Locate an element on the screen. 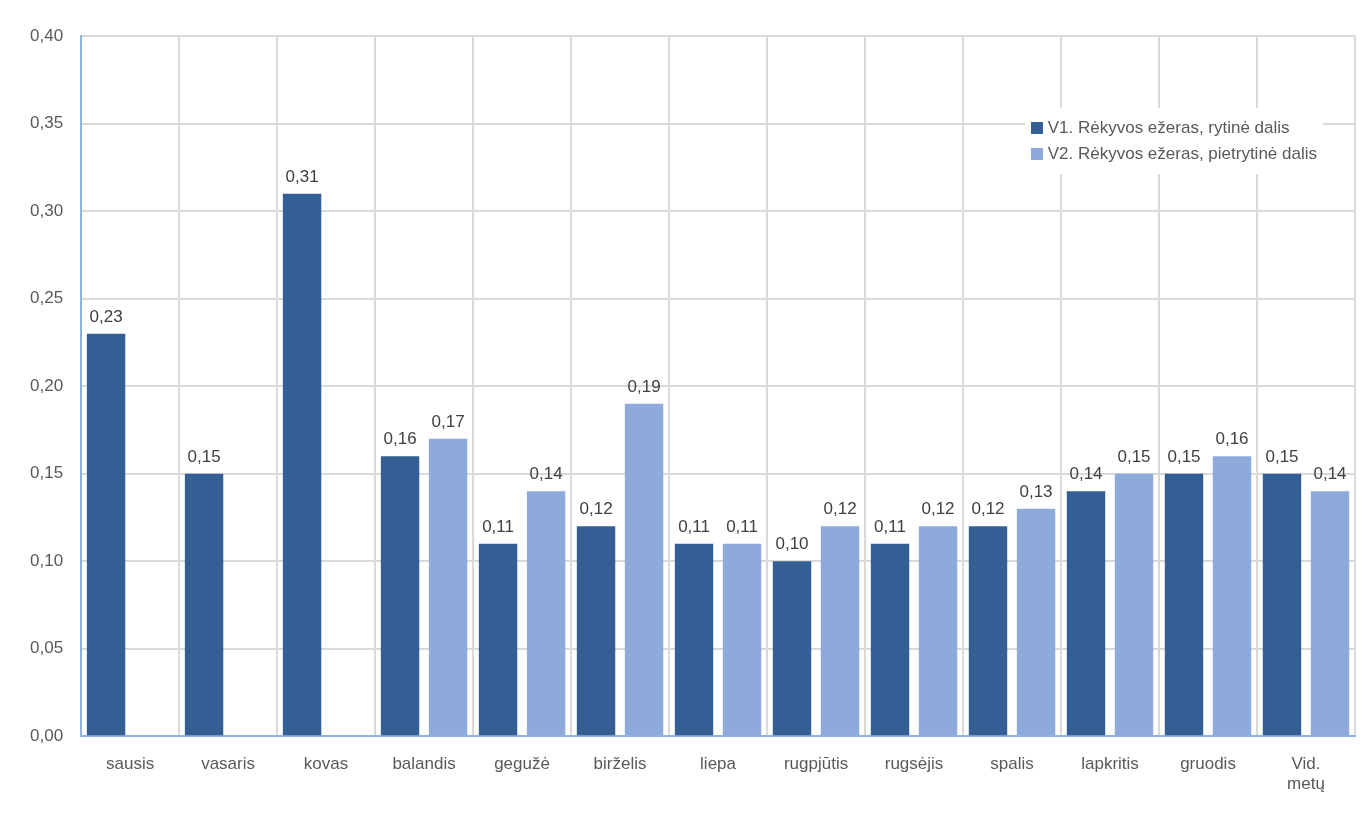 This screenshot has height=823, width=1371. x-tick-label: Vid. metų is located at coordinates (1306, 774).